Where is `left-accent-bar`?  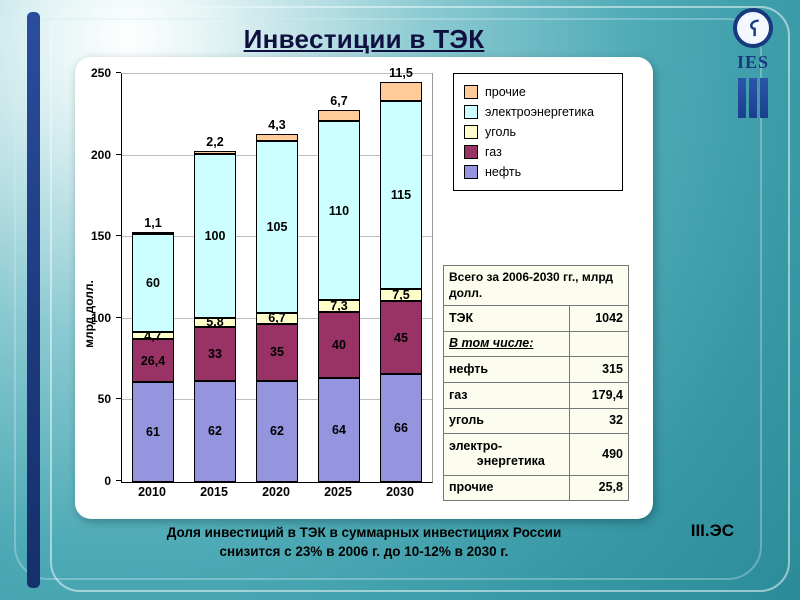
left-accent-bar is located at coordinates (33, 300).